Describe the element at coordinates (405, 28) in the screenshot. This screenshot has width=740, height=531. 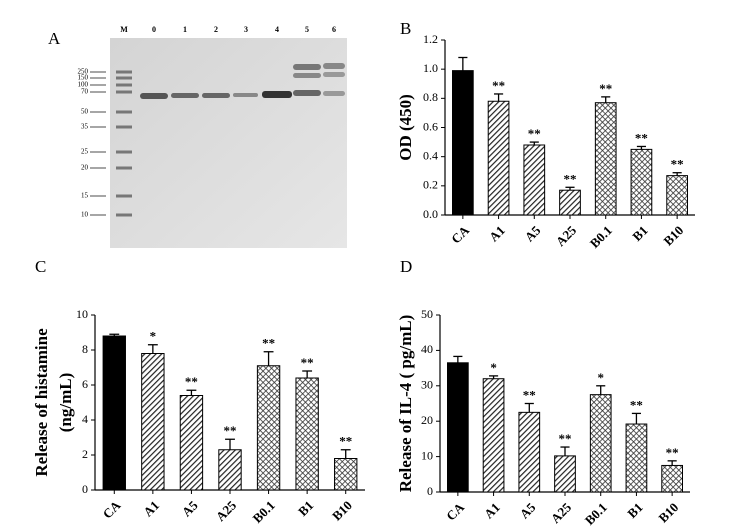
I see `panel-letter: B` at that location.